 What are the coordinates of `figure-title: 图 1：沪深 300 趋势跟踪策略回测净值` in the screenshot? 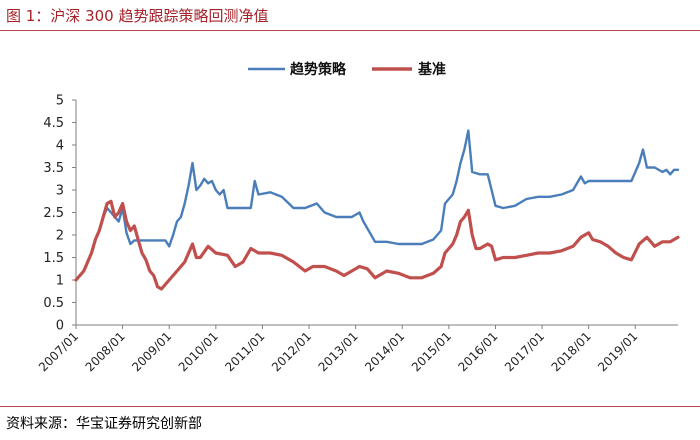 It's located at (137, 16).